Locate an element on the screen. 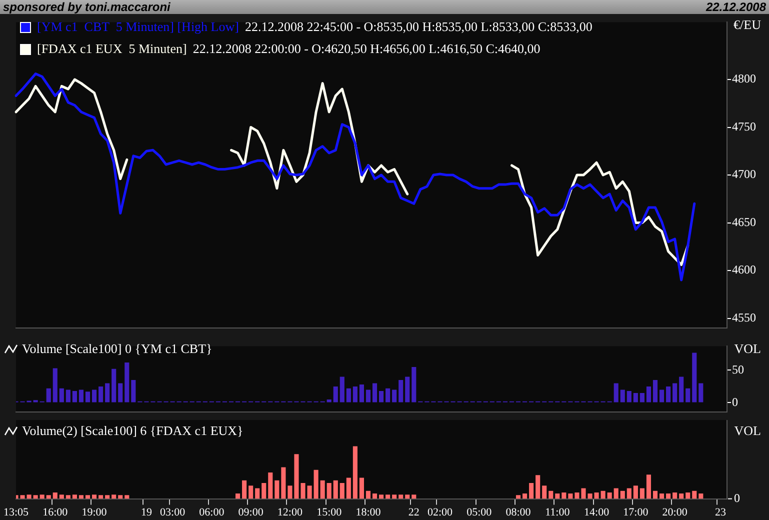 This screenshot has height=520, width=769. x-tick-label: 11:00 is located at coordinates (557, 512).